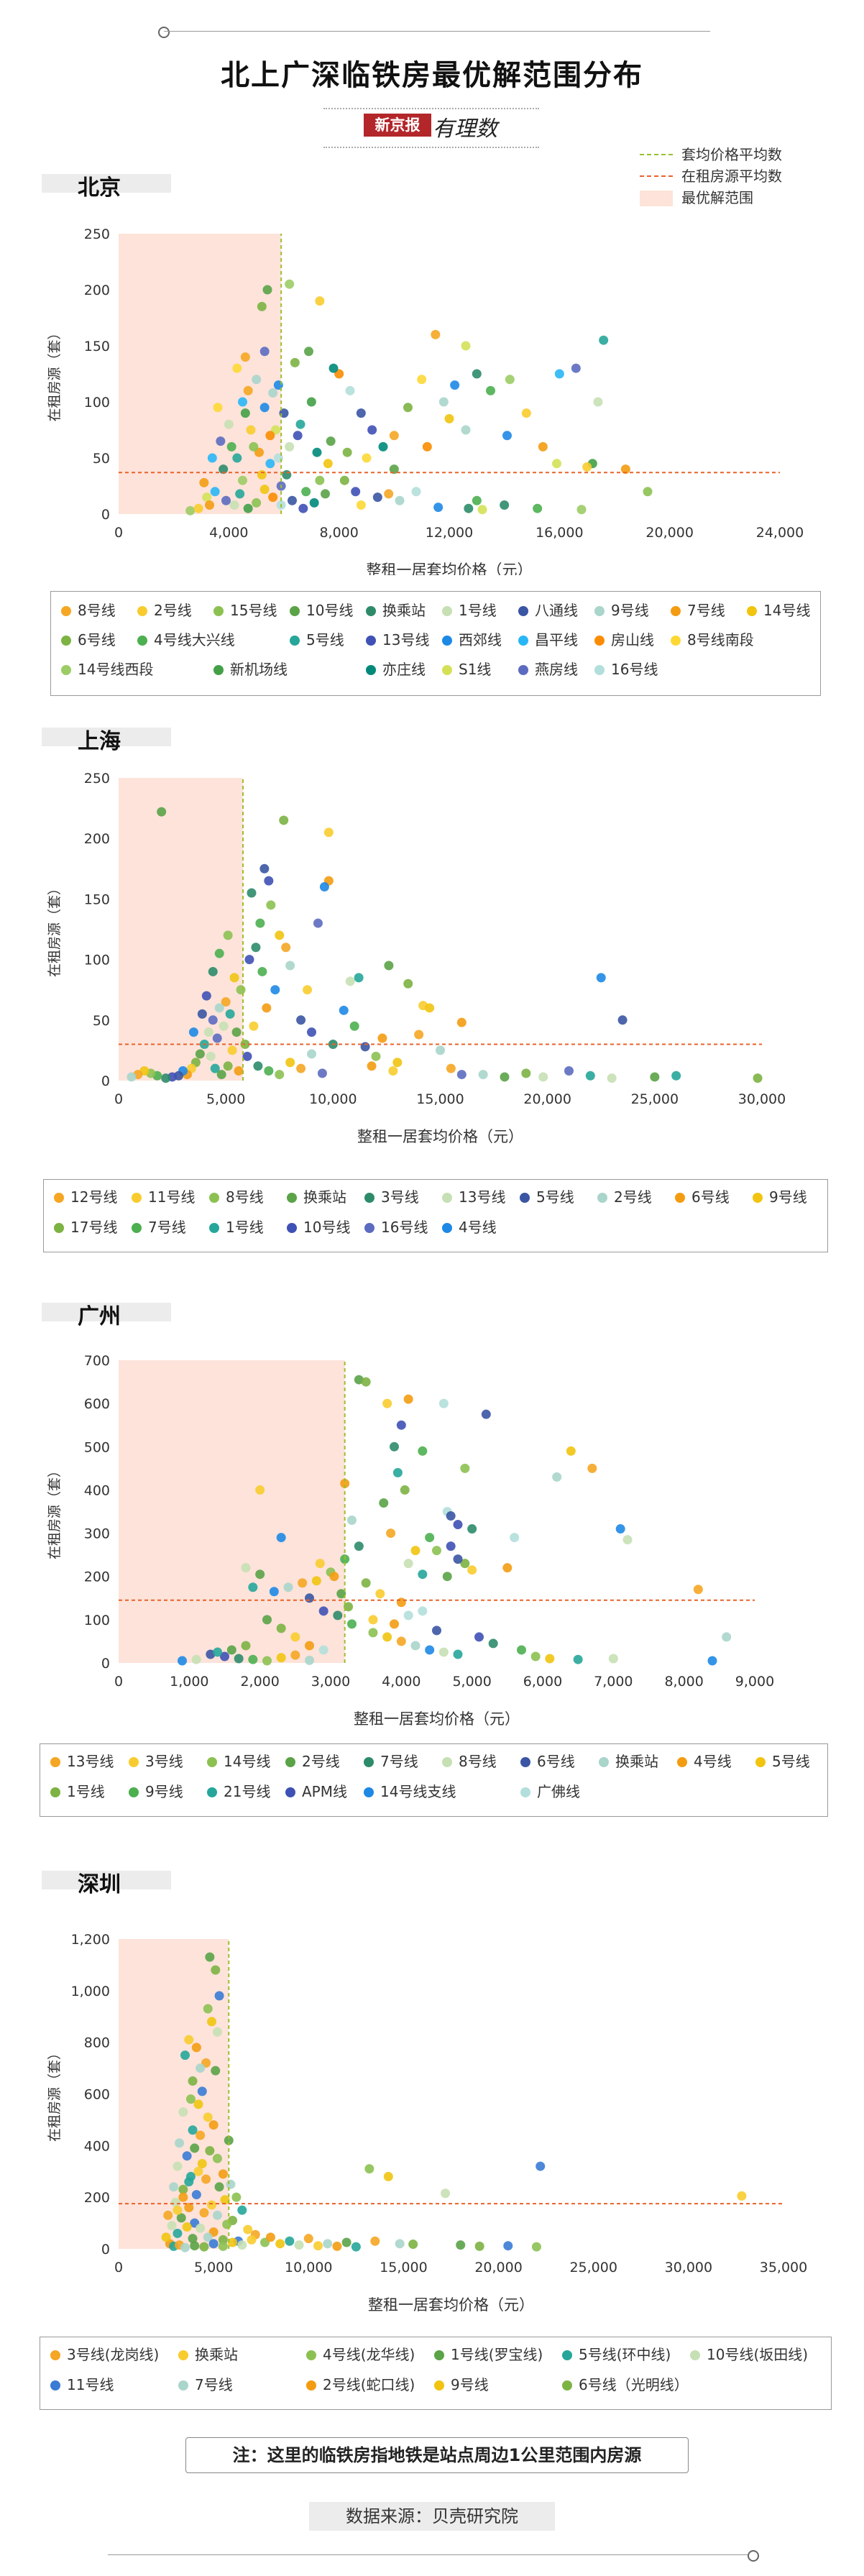 This screenshot has width=864, height=2576. Describe the element at coordinates (432, 2516) in the screenshot. I see `data-source: 数据来源：贝壳研究院` at that location.